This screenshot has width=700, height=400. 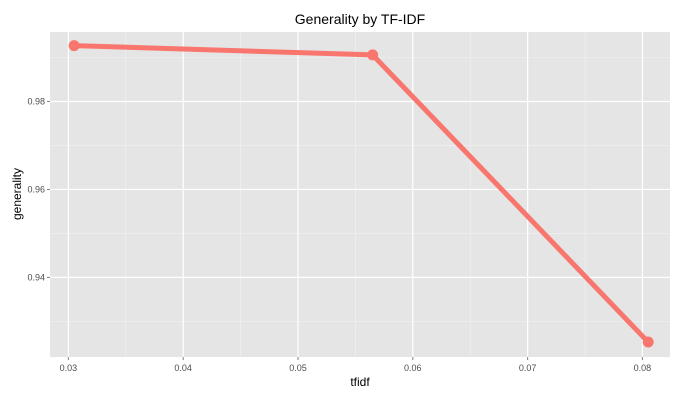 I want to click on x-tick-label: 0.07, so click(x=528, y=368).